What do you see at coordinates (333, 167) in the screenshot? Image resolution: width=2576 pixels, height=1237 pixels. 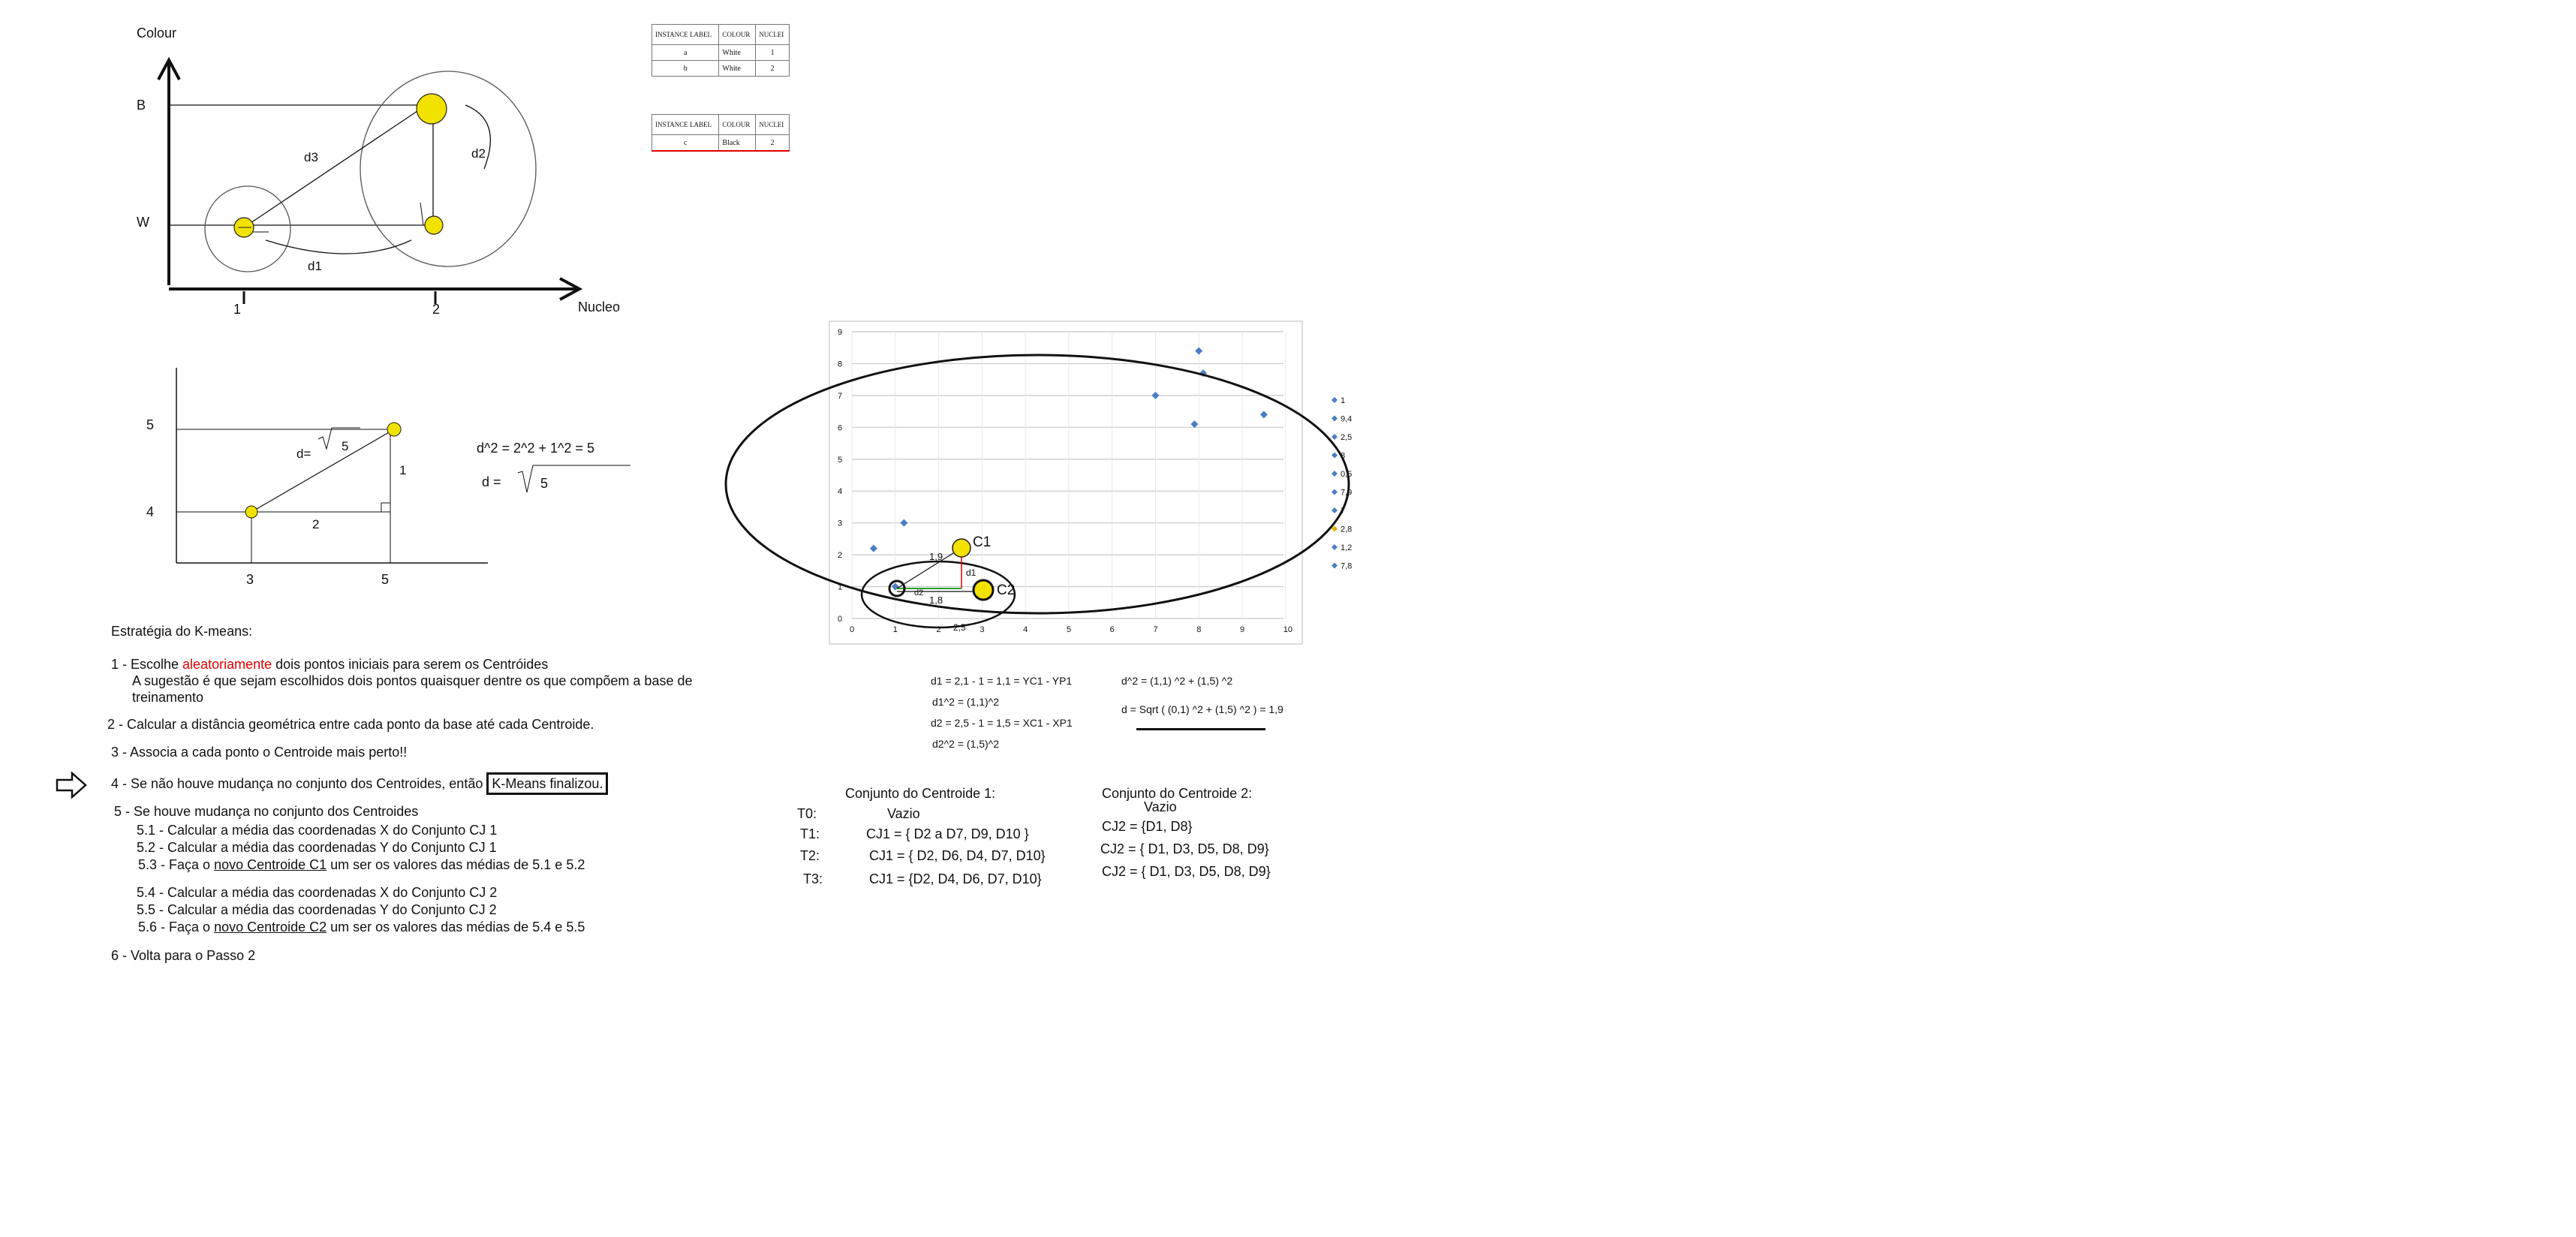 I see `d3-line` at bounding box center [333, 167].